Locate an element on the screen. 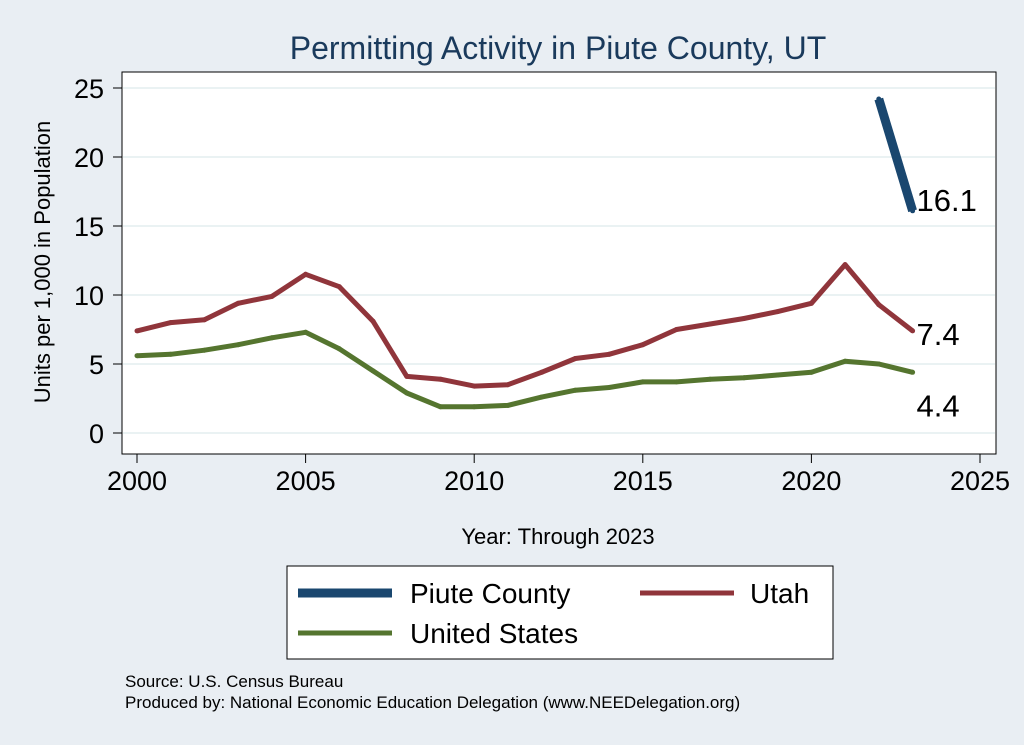 The height and width of the screenshot is (745, 1024). data-point-utah-2020 is located at coordinates (811, 303).